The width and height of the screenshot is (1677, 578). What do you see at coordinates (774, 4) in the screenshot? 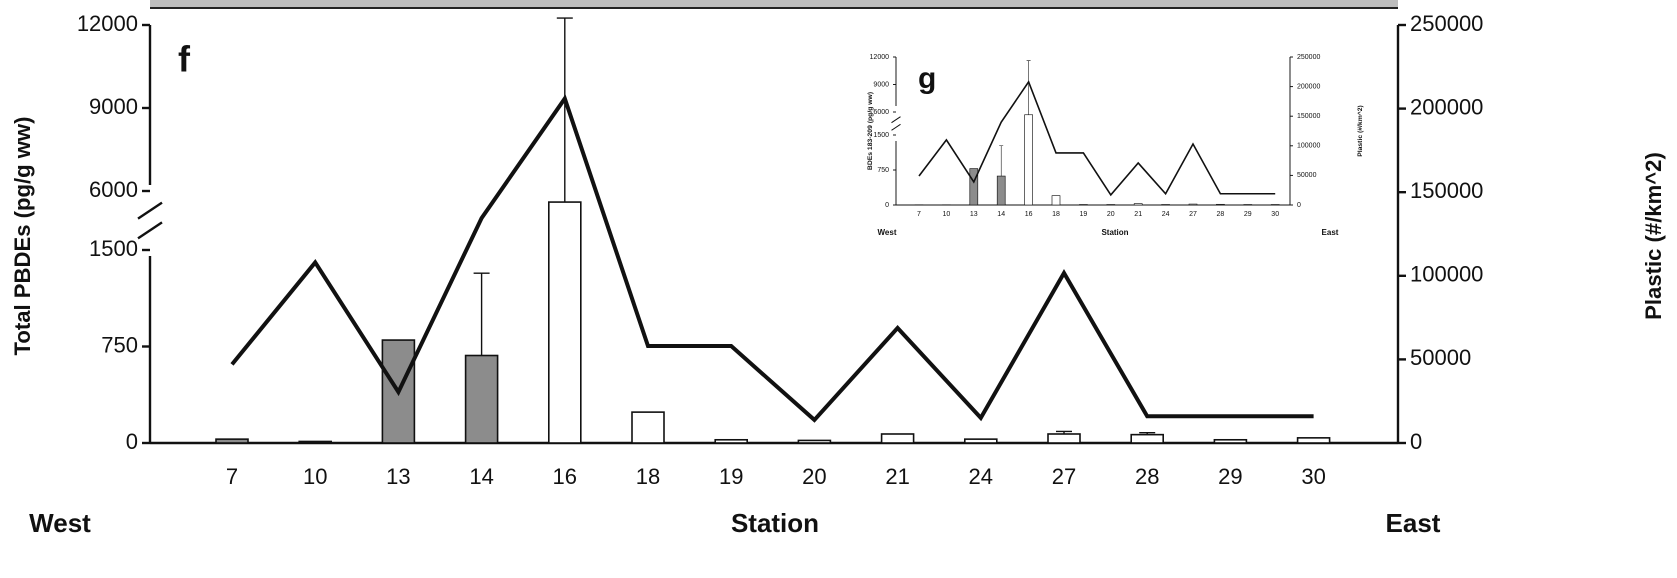
I see `photo-strip` at bounding box center [774, 4].